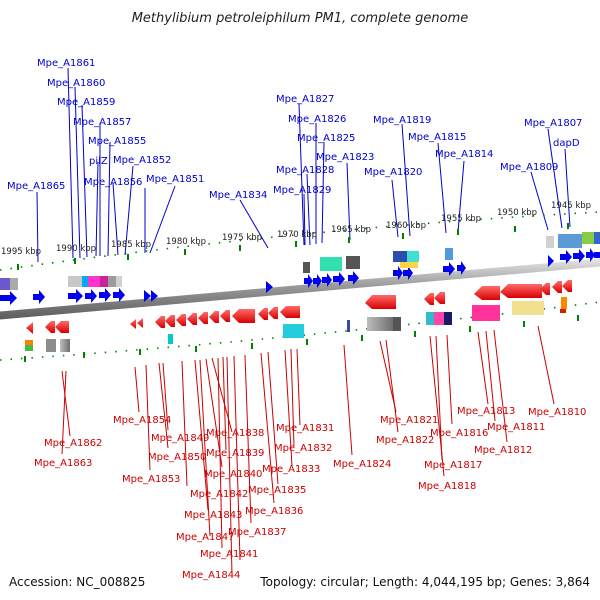 Image resolution: width=600 pixels, height=600 pixels. What do you see at coordinates (186, 242) in the screenshot?
I see `scale-label: 1980 kbp` at bounding box center [186, 242].